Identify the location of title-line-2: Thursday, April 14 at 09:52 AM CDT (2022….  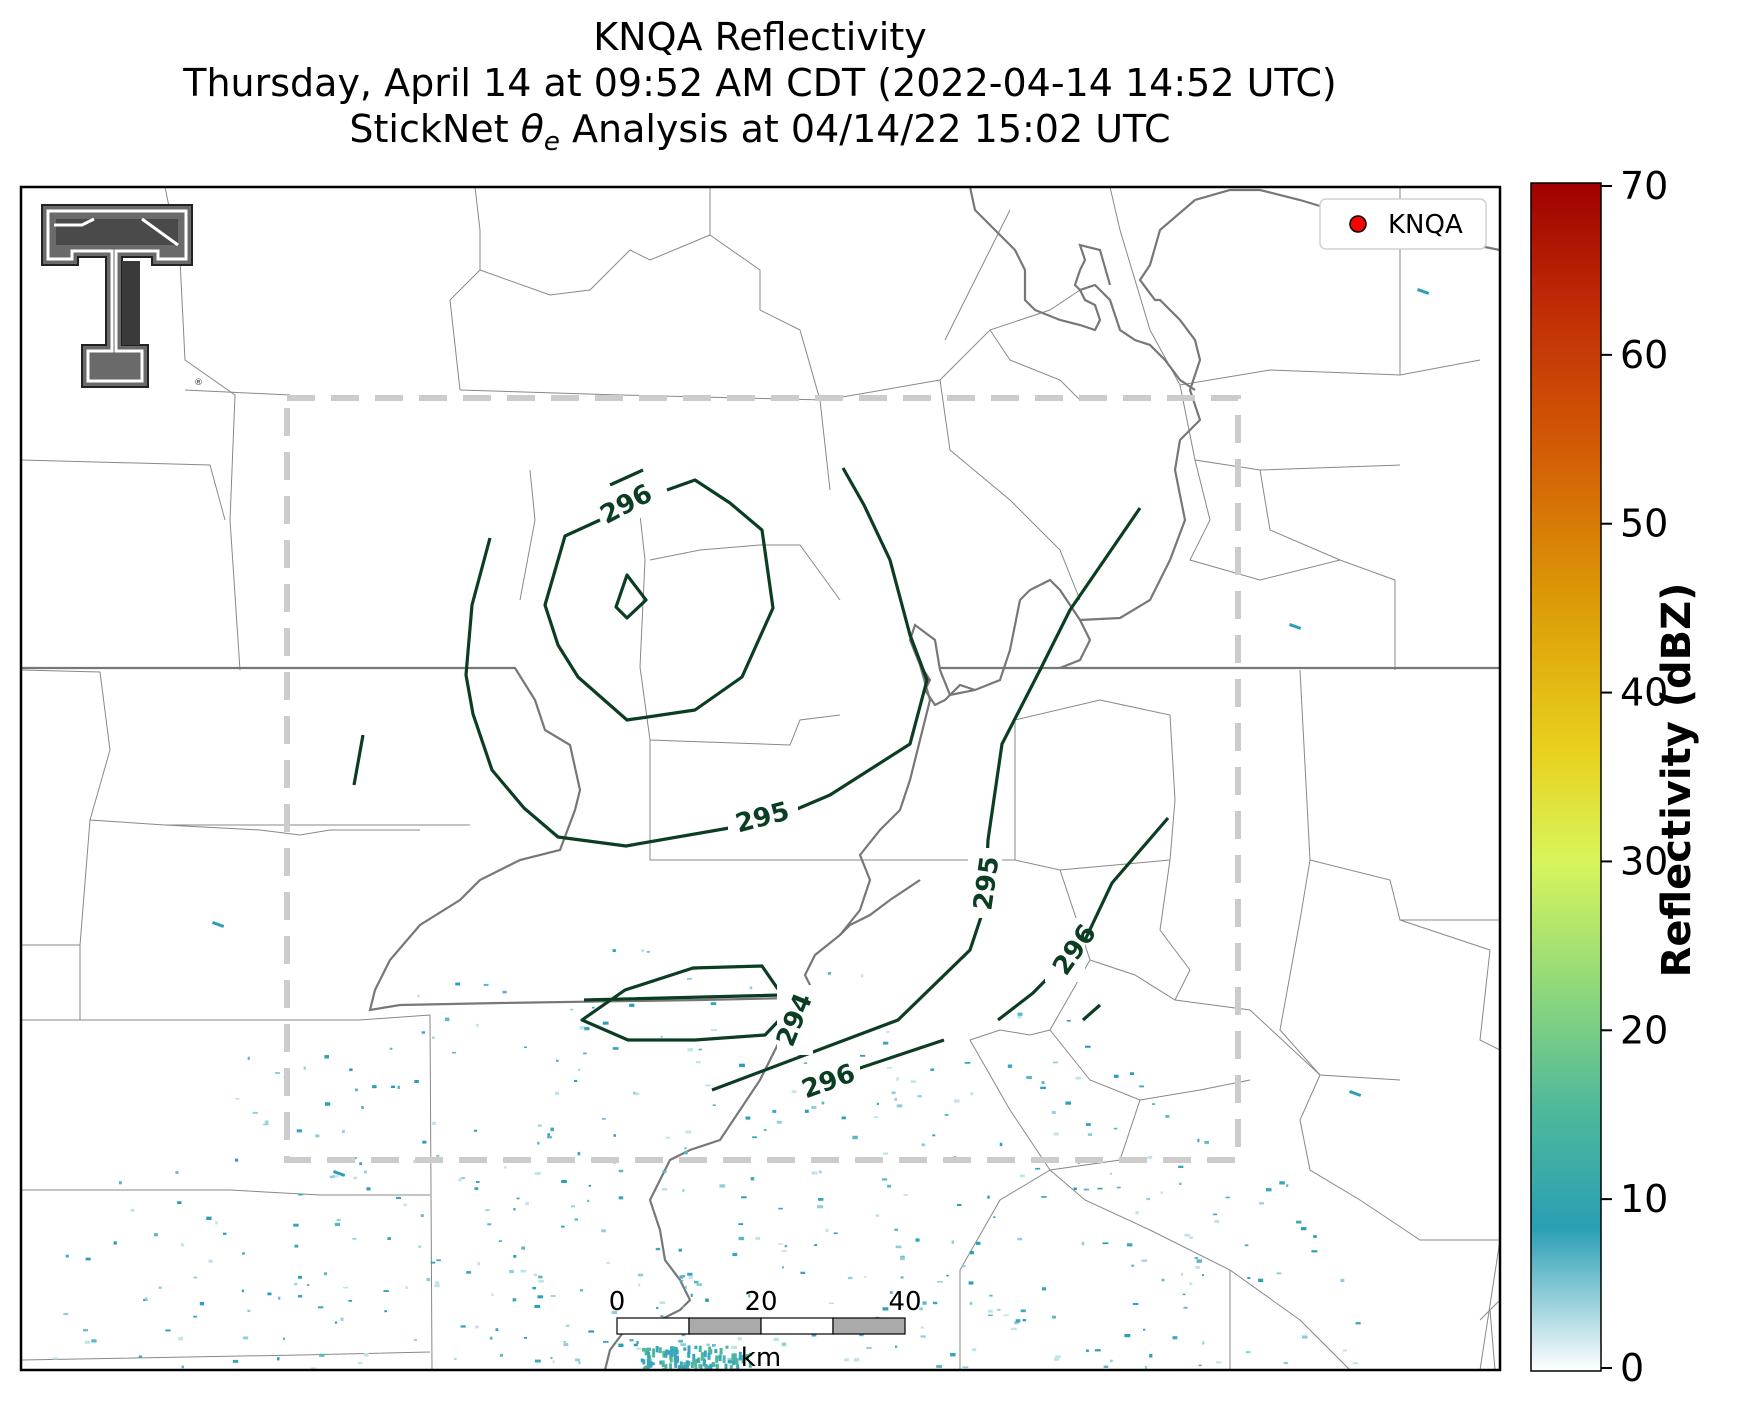
(760, 83).